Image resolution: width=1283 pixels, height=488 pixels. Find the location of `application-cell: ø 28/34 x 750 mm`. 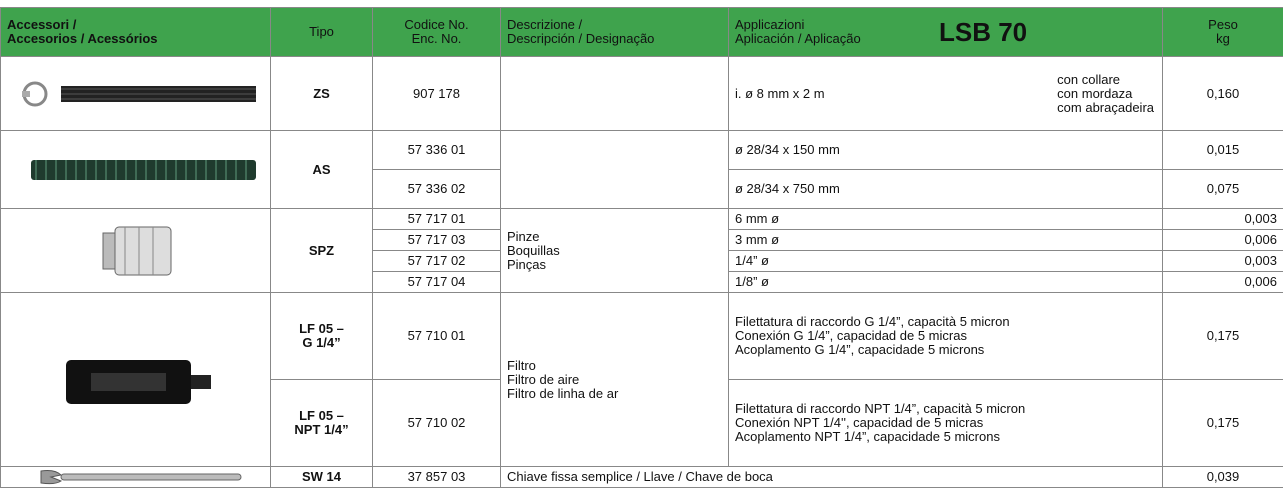

application-cell: ø 28/34 x 750 mm is located at coordinates (945, 189).